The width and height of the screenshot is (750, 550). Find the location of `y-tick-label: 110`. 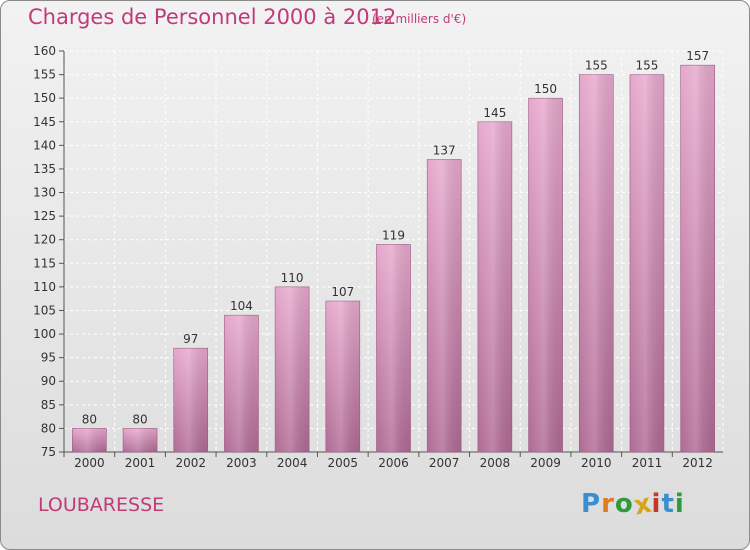

y-tick-label: 110 is located at coordinates (44, 287).